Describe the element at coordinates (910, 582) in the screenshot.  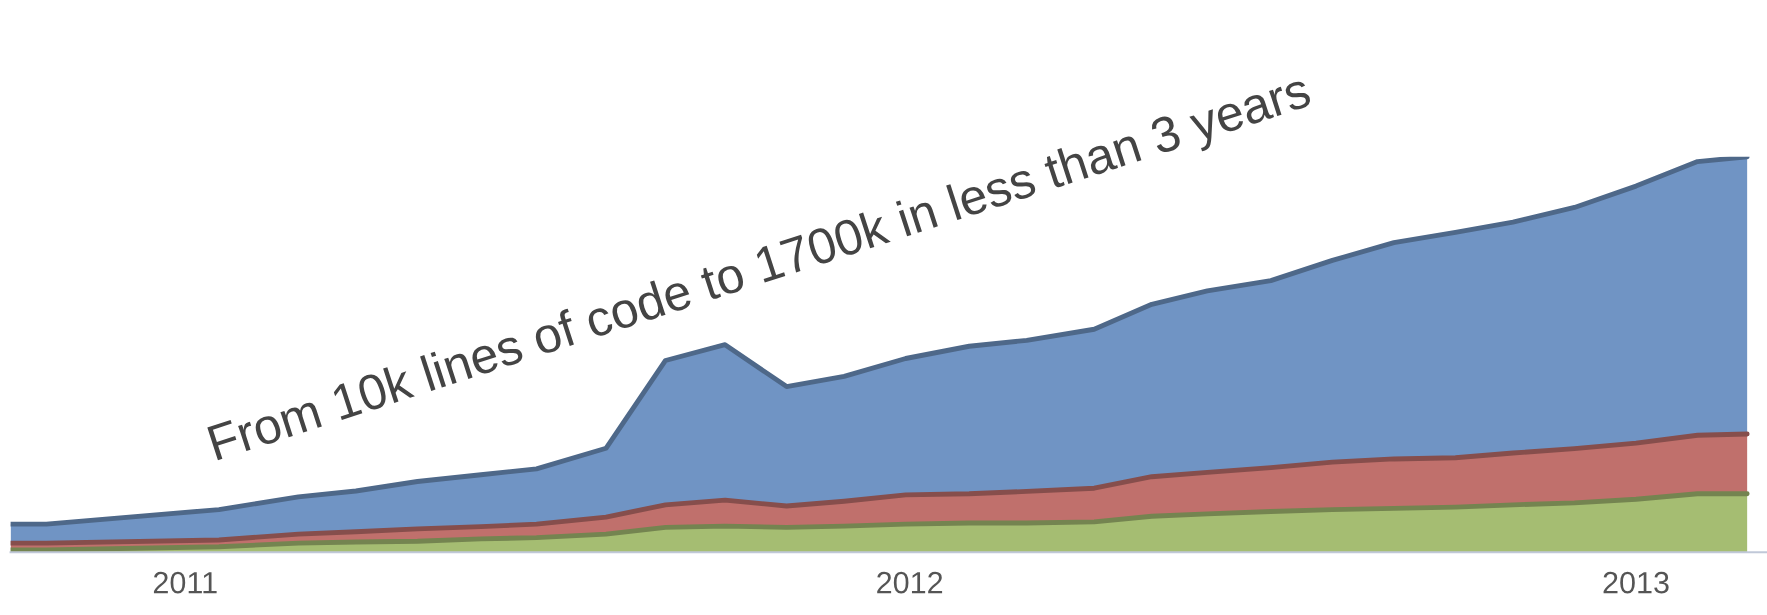
I see `x-tick-label: 2012` at that location.